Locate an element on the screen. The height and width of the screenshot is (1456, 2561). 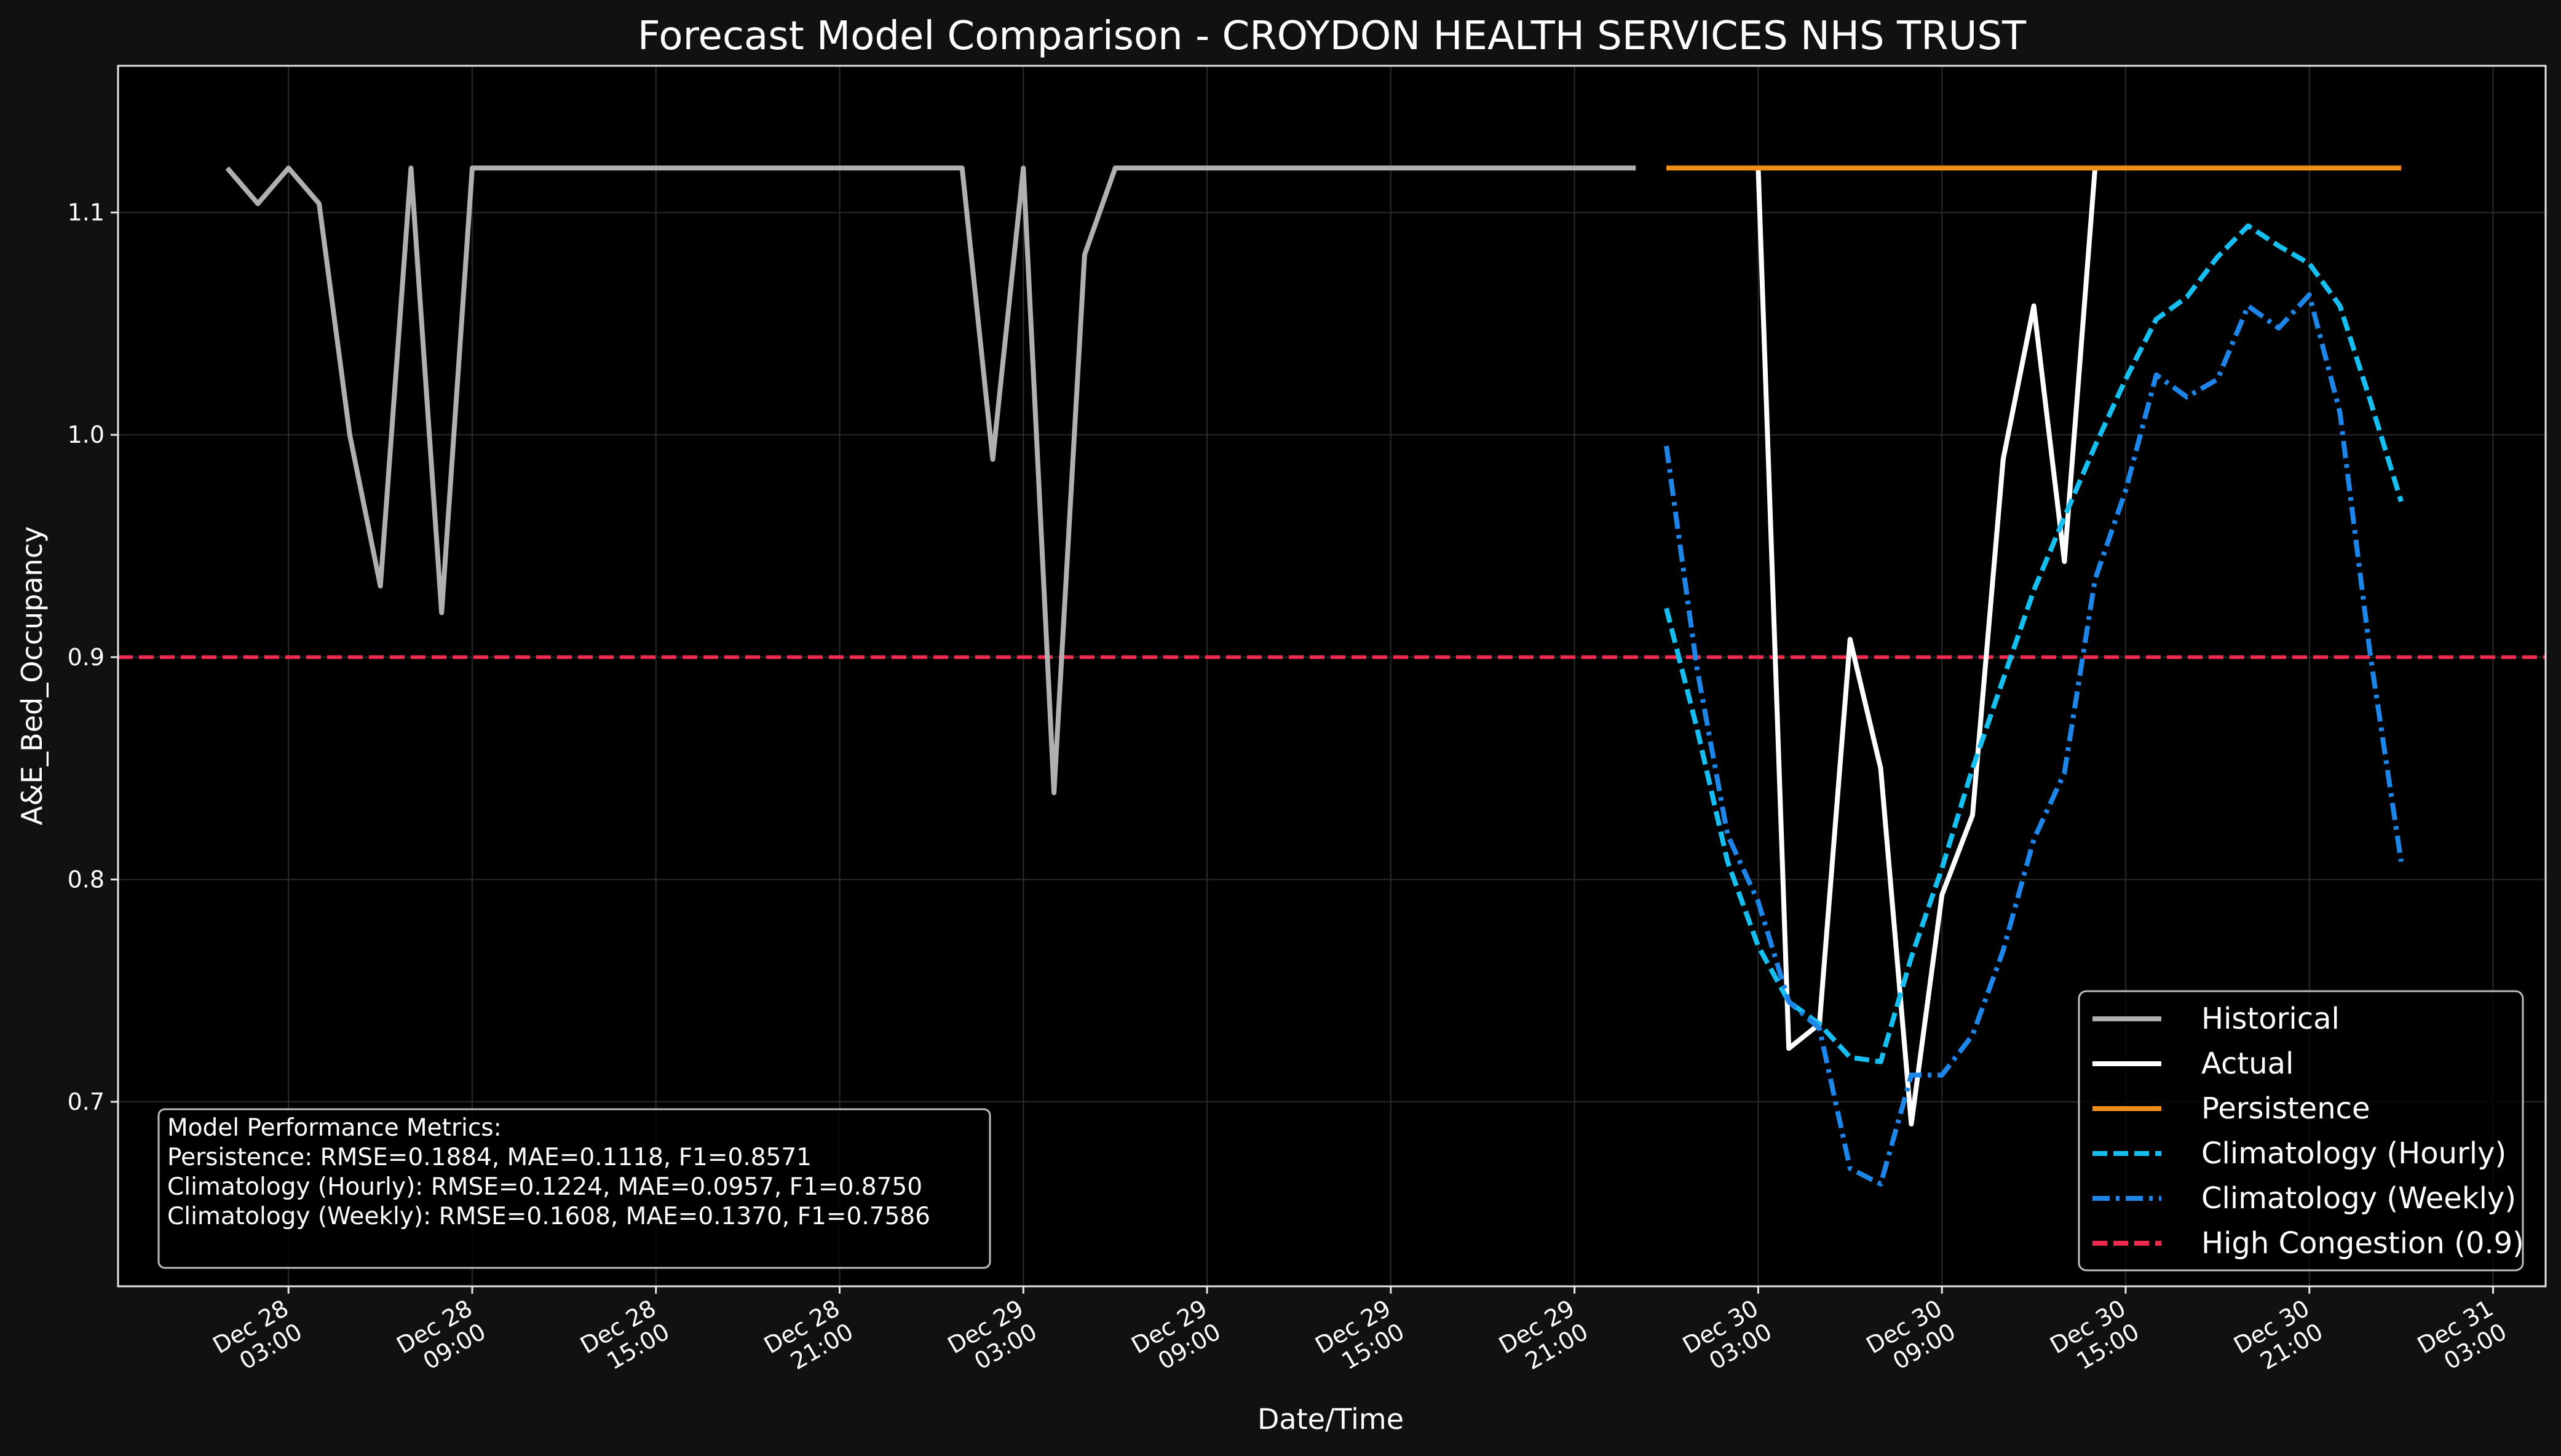
y-tick-label: 0.9 is located at coordinates (86, 658).